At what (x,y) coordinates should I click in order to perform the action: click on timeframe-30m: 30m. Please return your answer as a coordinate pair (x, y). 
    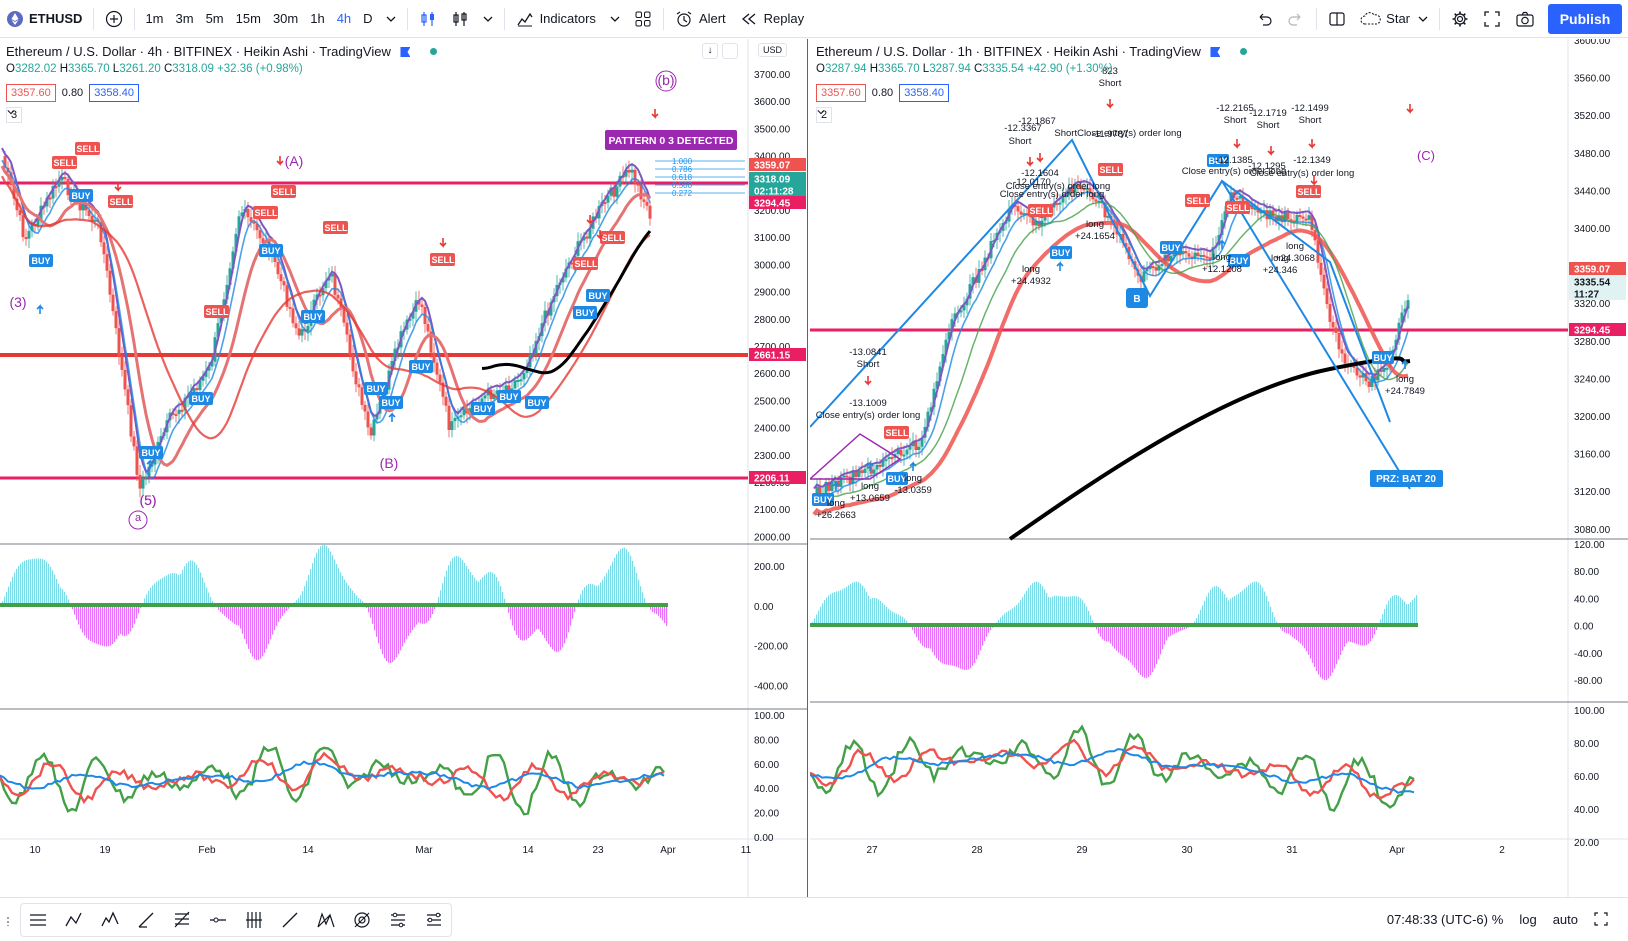
    Looking at the image, I should click on (285, 18).